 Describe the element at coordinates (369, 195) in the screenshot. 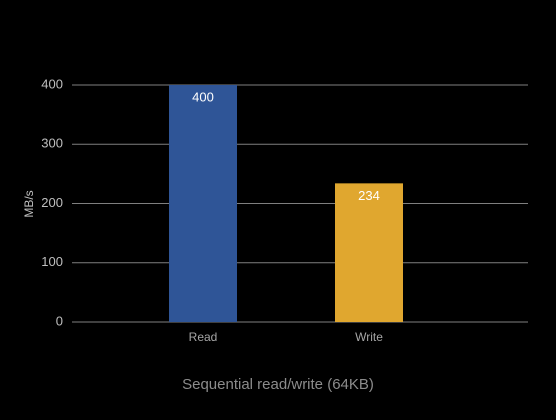

I see `value-label: 234` at that location.